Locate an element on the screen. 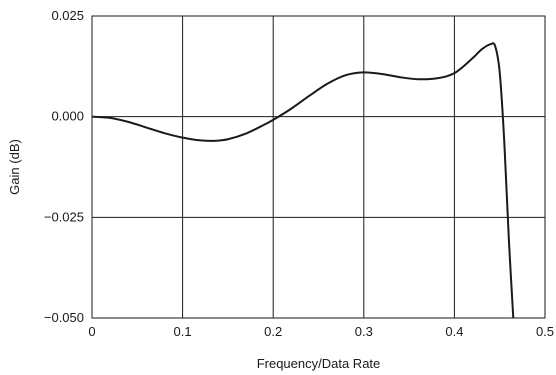  y-axis-label: Gain (dB) is located at coordinates (14, 167).